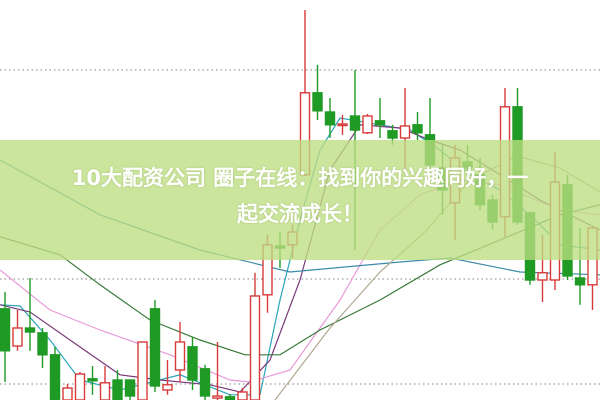 The height and width of the screenshot is (400, 600). I want to click on headline-line-1: 10大配资公司 圈子在线：找到你的兴趣同好，一, so click(300, 178).